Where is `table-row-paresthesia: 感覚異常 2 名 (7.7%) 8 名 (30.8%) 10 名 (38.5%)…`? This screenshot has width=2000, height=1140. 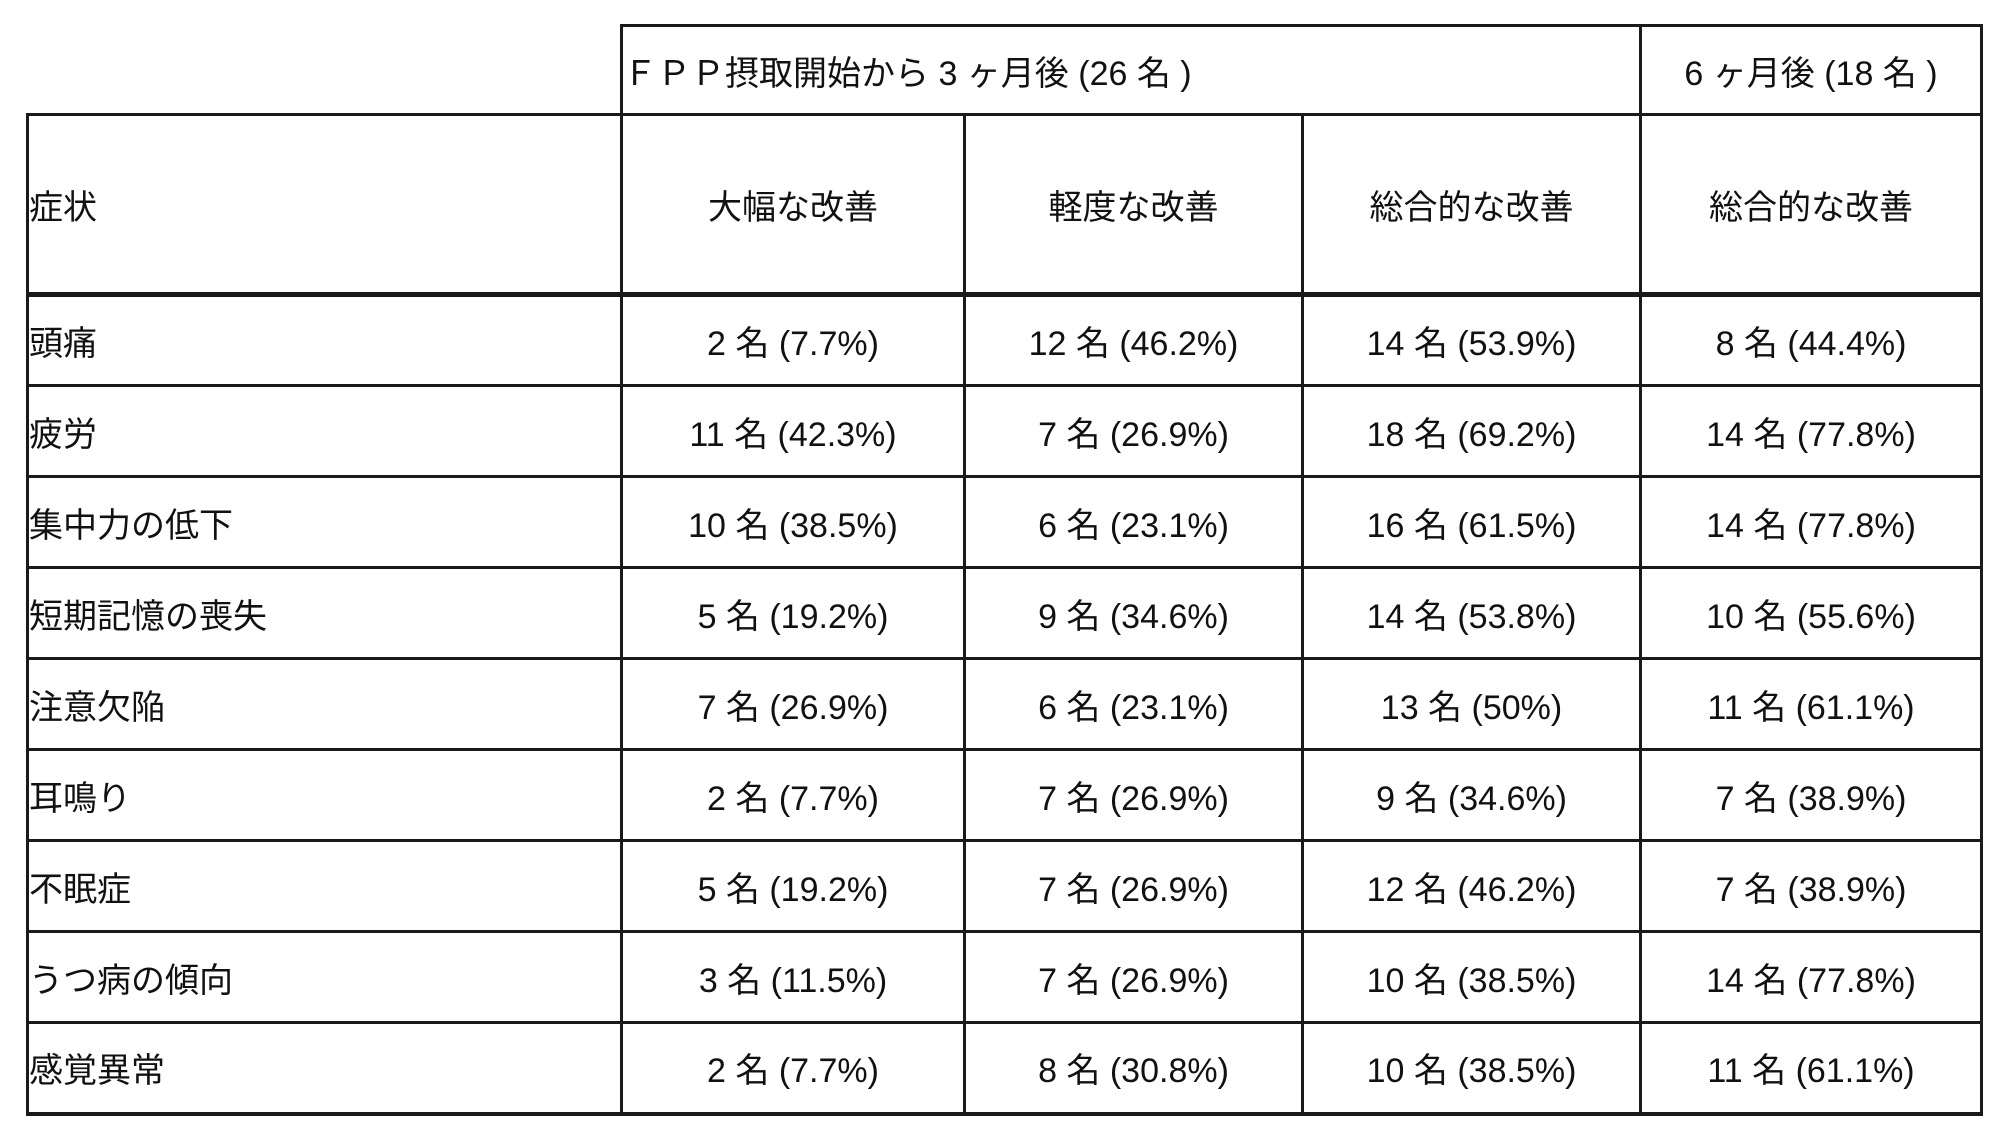 table-row-paresthesia: 感覚異常 2 名 (7.7%) 8 名 (30.8%) 10 名 (38.5%)… is located at coordinates (1005, 1068).